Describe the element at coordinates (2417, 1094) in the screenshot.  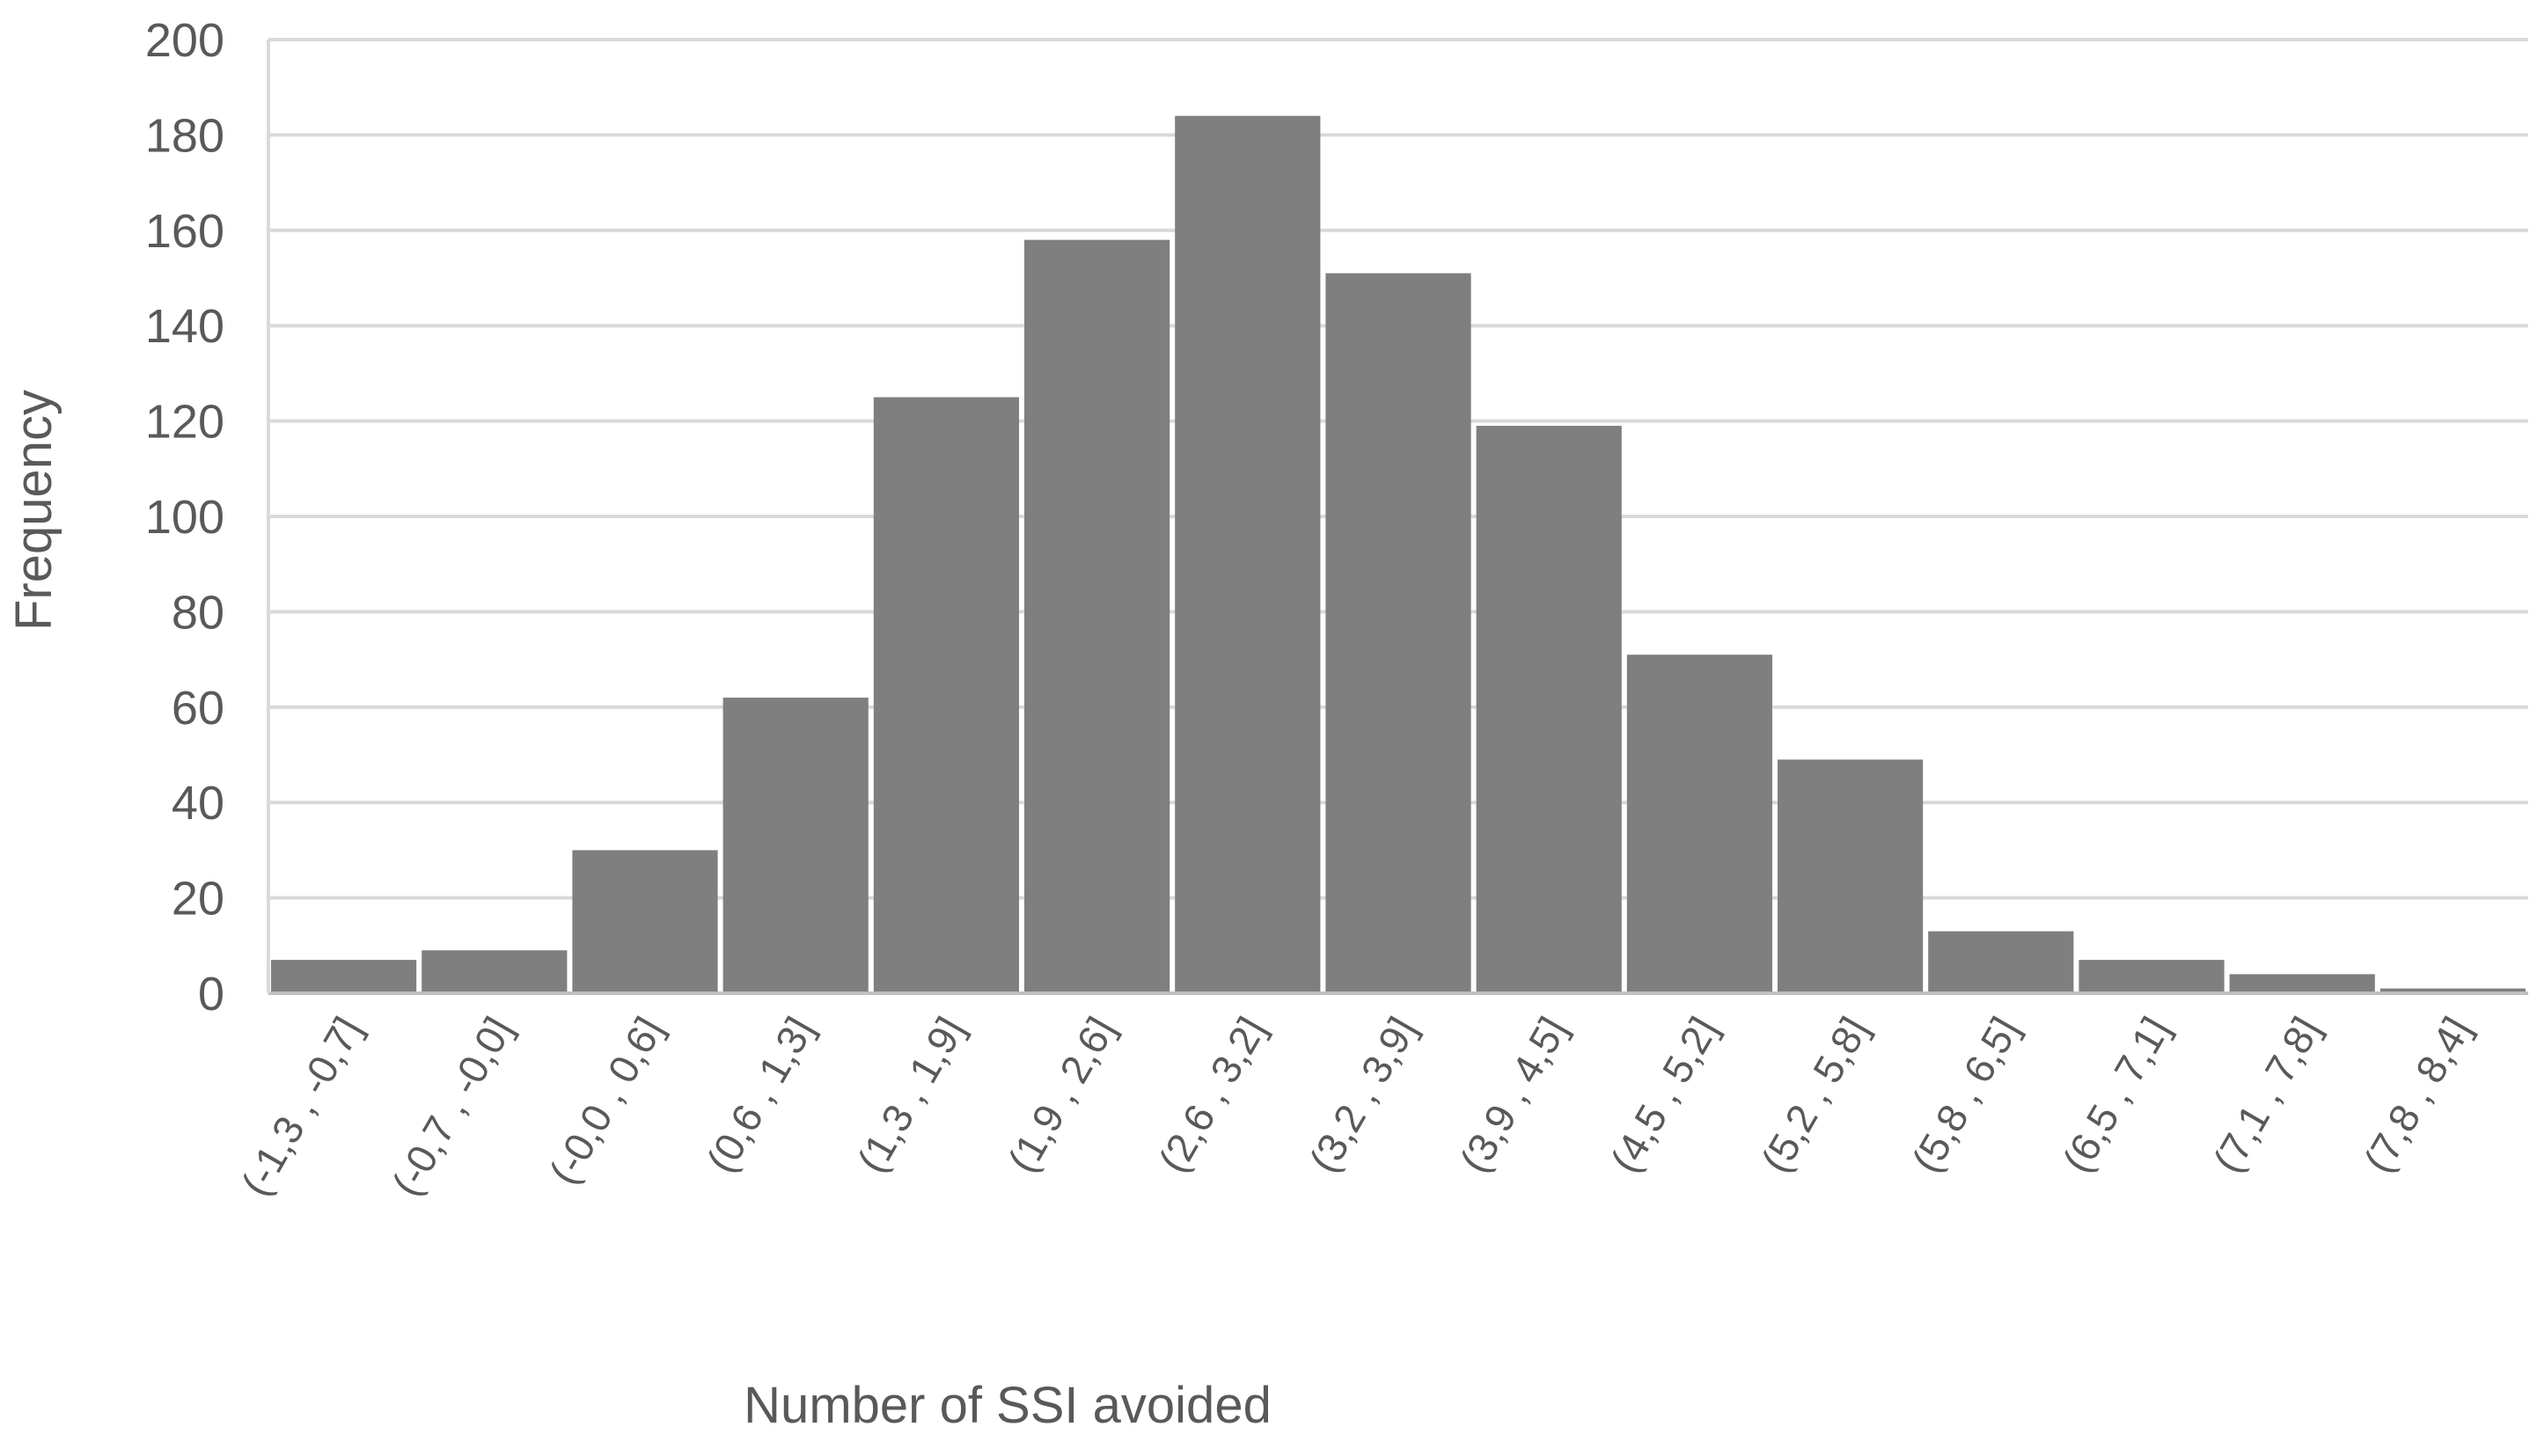
I see `x-tick-label: (7,8 , 8,4]` at that location.